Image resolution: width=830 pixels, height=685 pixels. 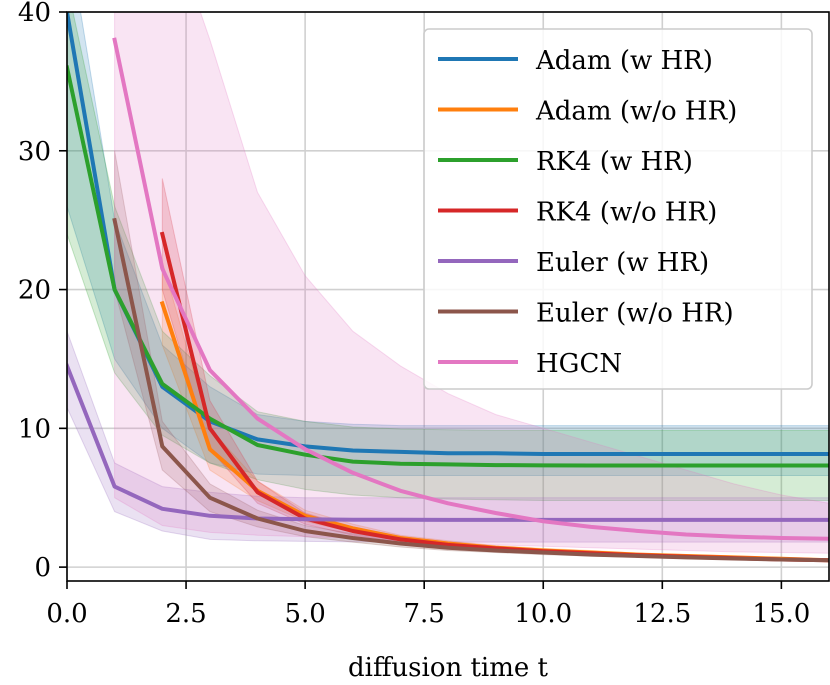 I want to click on x-axis-title: diffusion time t, so click(x=448, y=668).